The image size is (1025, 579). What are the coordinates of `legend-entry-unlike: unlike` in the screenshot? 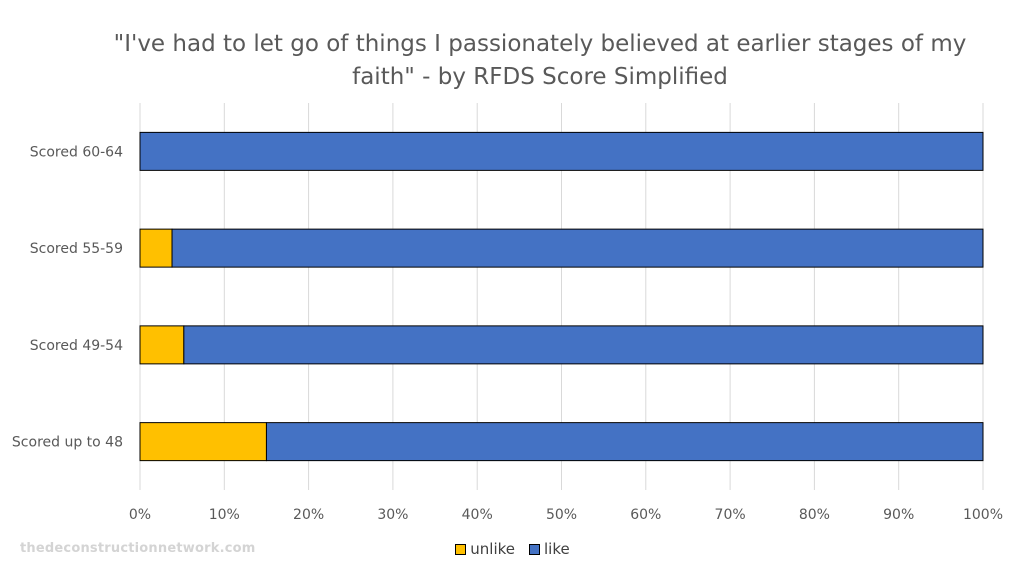 It's located at (485, 549).